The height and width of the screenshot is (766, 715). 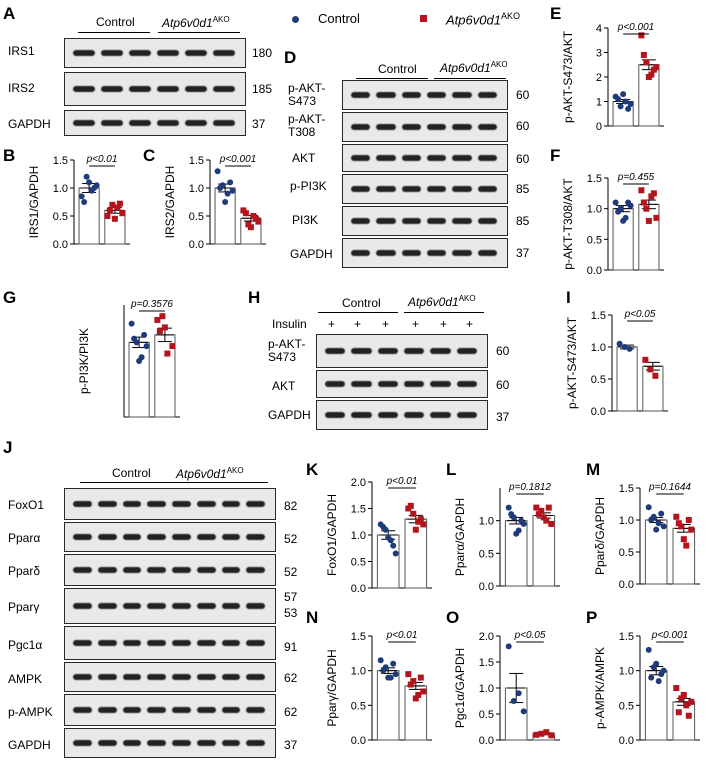 What do you see at coordinates (304, 158) in the screenshot?
I see `blot-d-row-label: AKT` at bounding box center [304, 158].